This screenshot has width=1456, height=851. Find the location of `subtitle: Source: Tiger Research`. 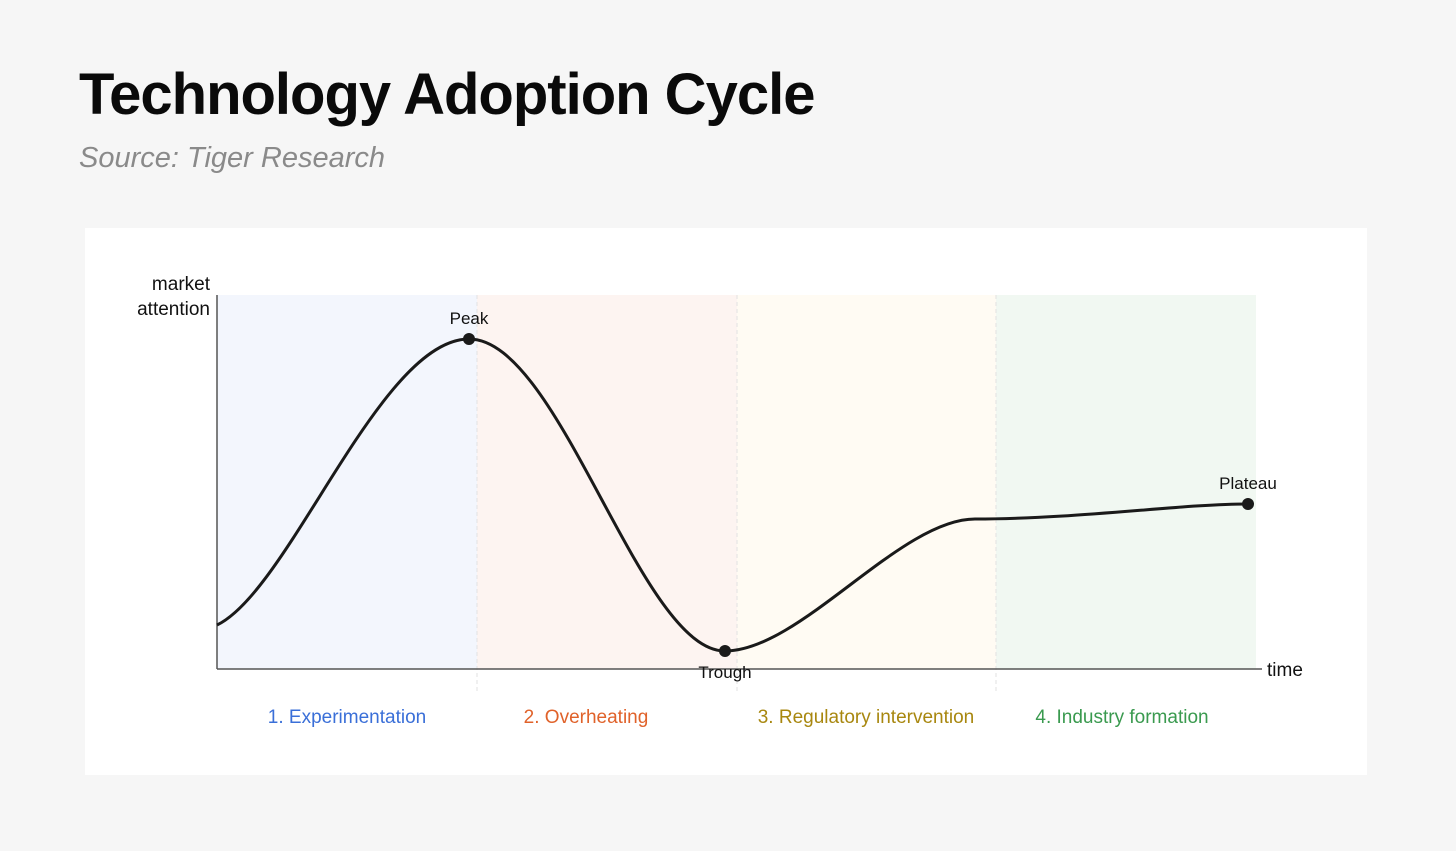

subtitle: Source: Tiger Research is located at coordinates (232, 158).